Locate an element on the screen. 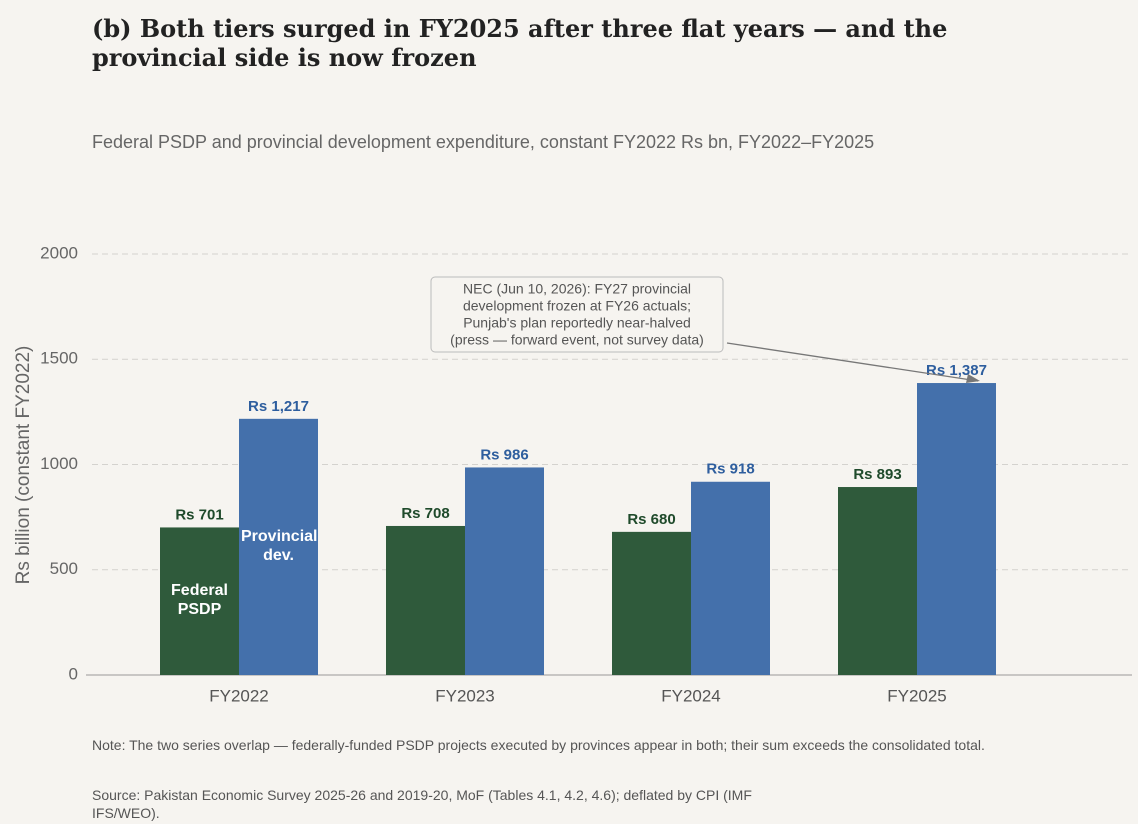 Image resolution: width=1138 pixels, height=824 pixels. y-tick-label: 1500 is located at coordinates (59, 358).